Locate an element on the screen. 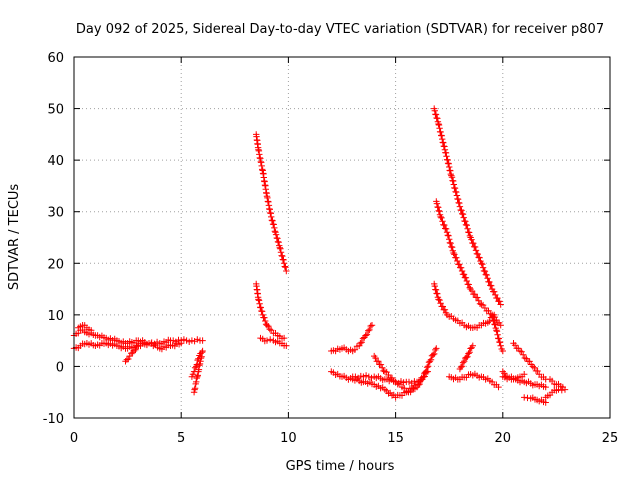 The width and height of the screenshot is (640, 480). y-tick-label: 20 is located at coordinates (55, 264).